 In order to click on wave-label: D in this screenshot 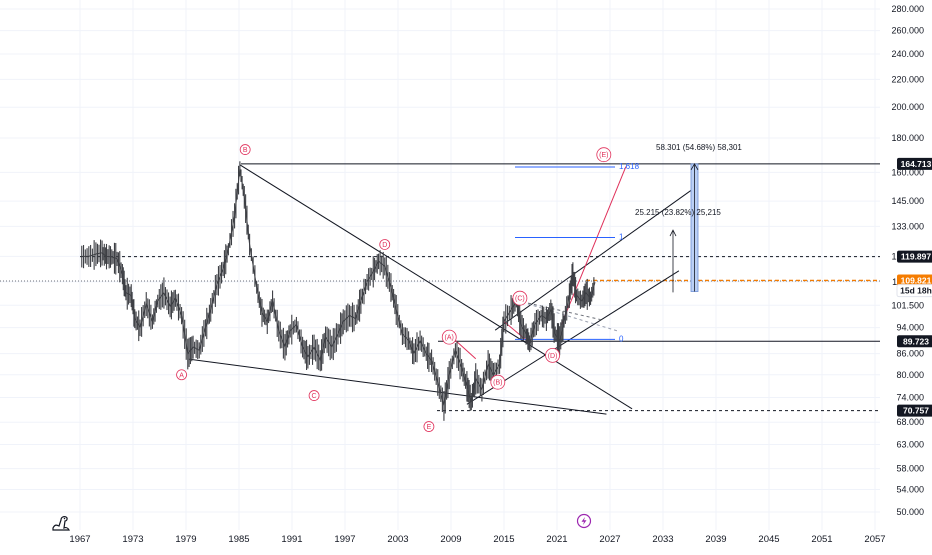, I will do `click(384, 245)`.